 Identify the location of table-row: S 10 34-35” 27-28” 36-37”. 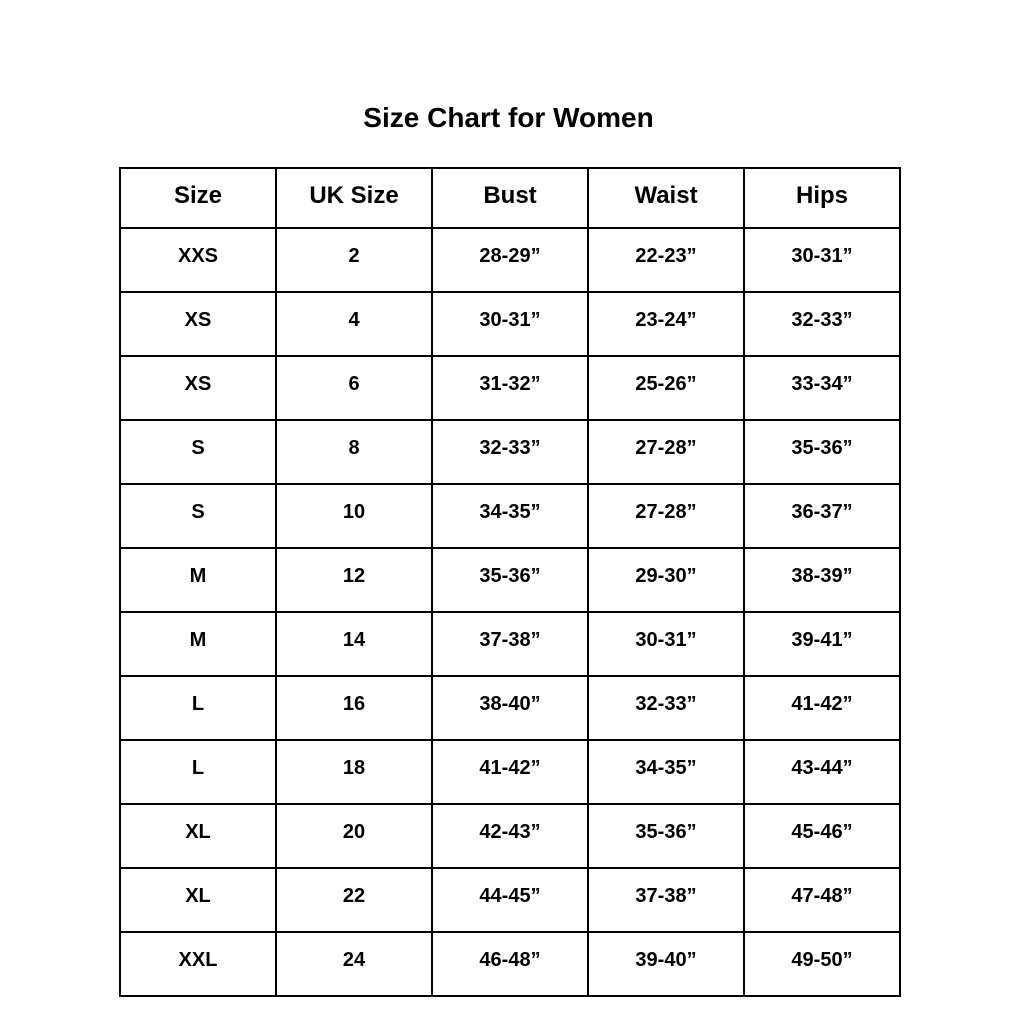
(510, 516).